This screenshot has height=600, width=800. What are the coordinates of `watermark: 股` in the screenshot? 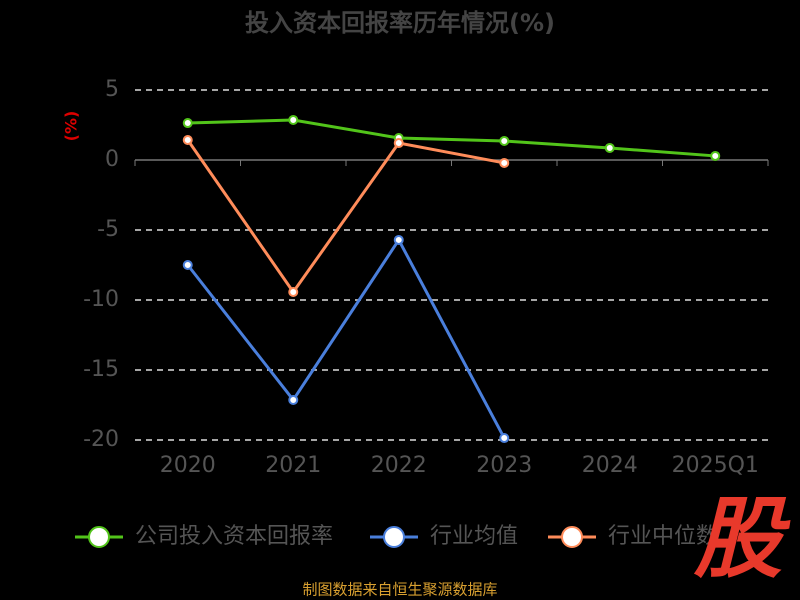 It's located at (742, 538).